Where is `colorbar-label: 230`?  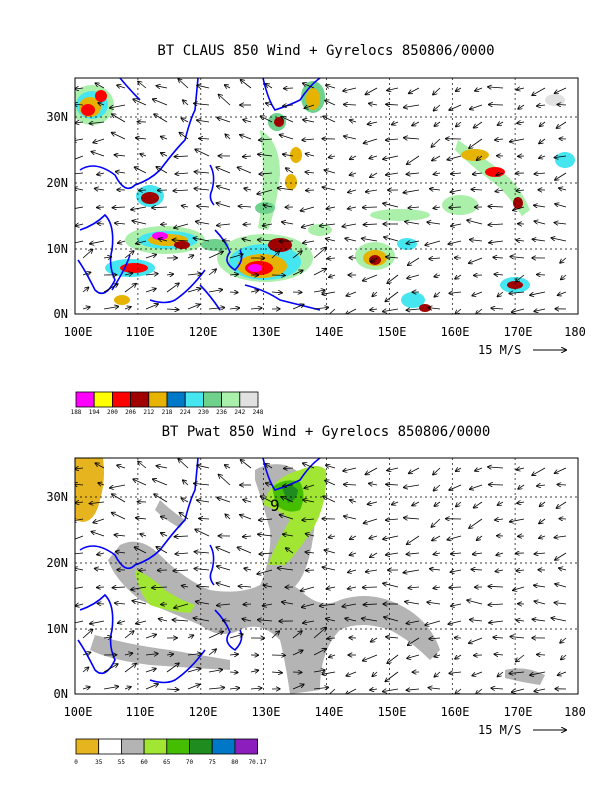
colorbar-label: 230 is located at coordinates (203, 412).